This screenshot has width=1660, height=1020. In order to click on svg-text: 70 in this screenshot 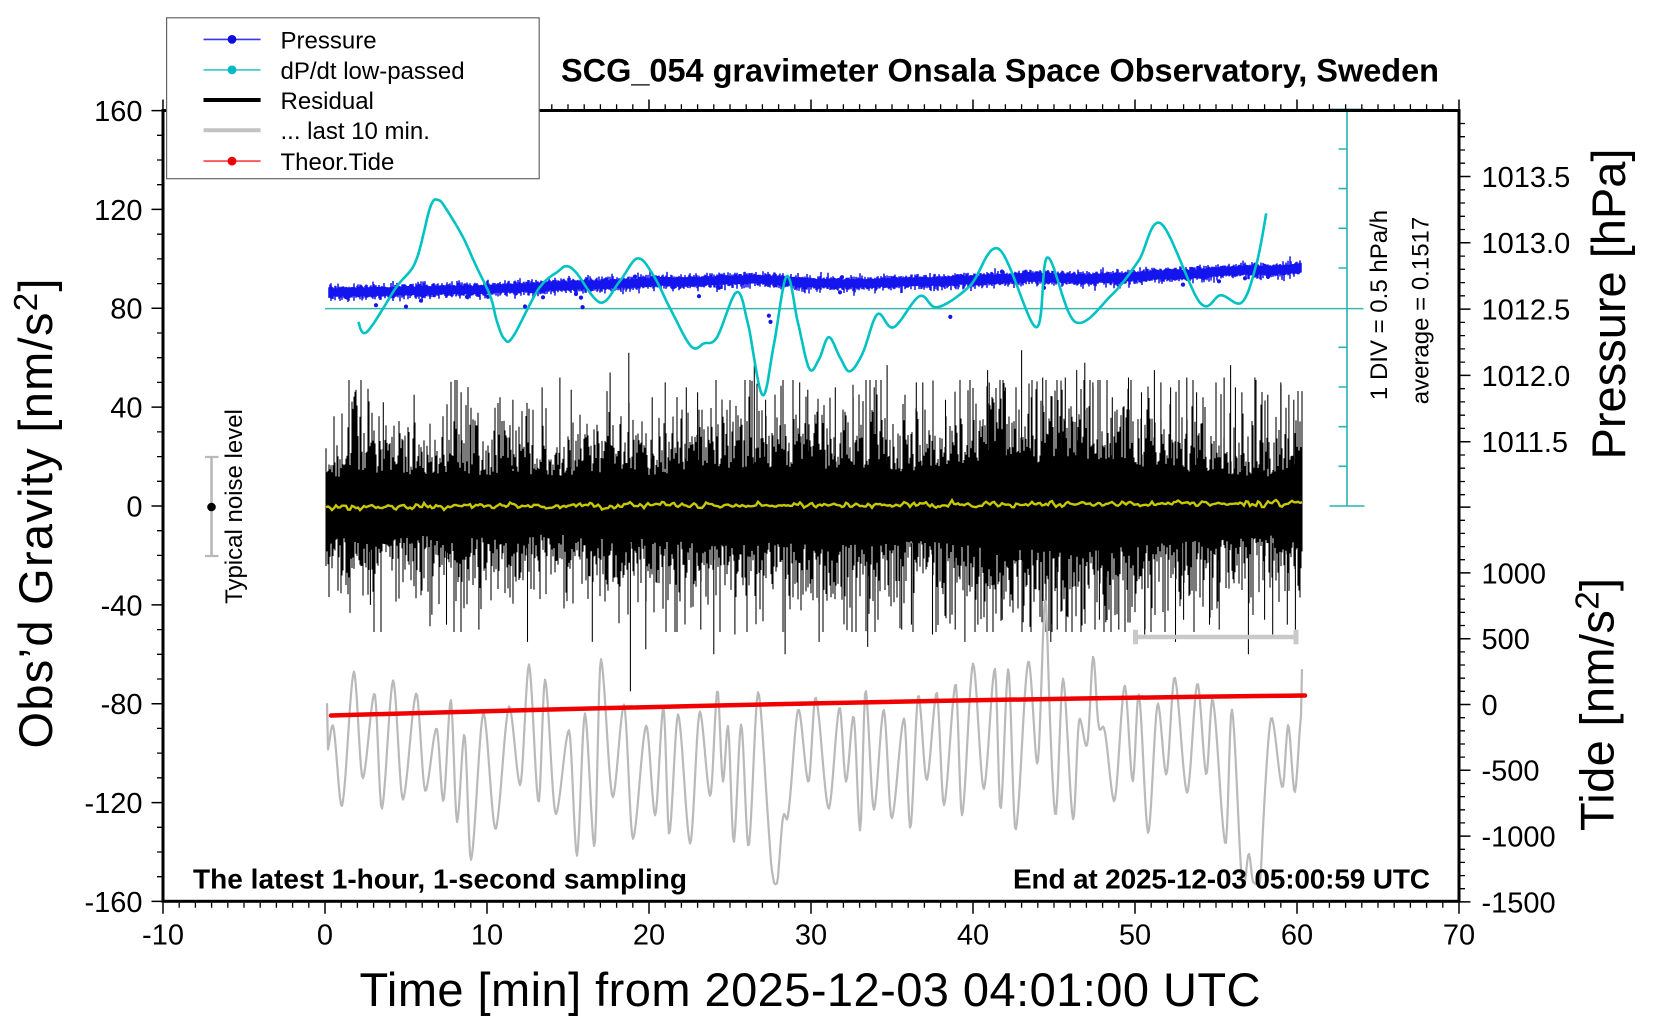, I will do `click(1459, 936)`.